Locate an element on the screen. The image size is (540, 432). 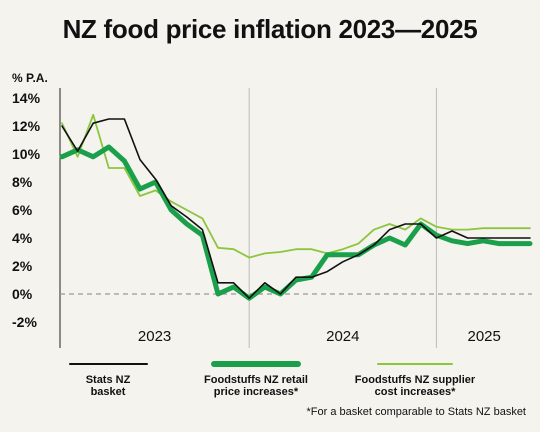
y-tick-label: 6% is located at coordinates (22, 210).